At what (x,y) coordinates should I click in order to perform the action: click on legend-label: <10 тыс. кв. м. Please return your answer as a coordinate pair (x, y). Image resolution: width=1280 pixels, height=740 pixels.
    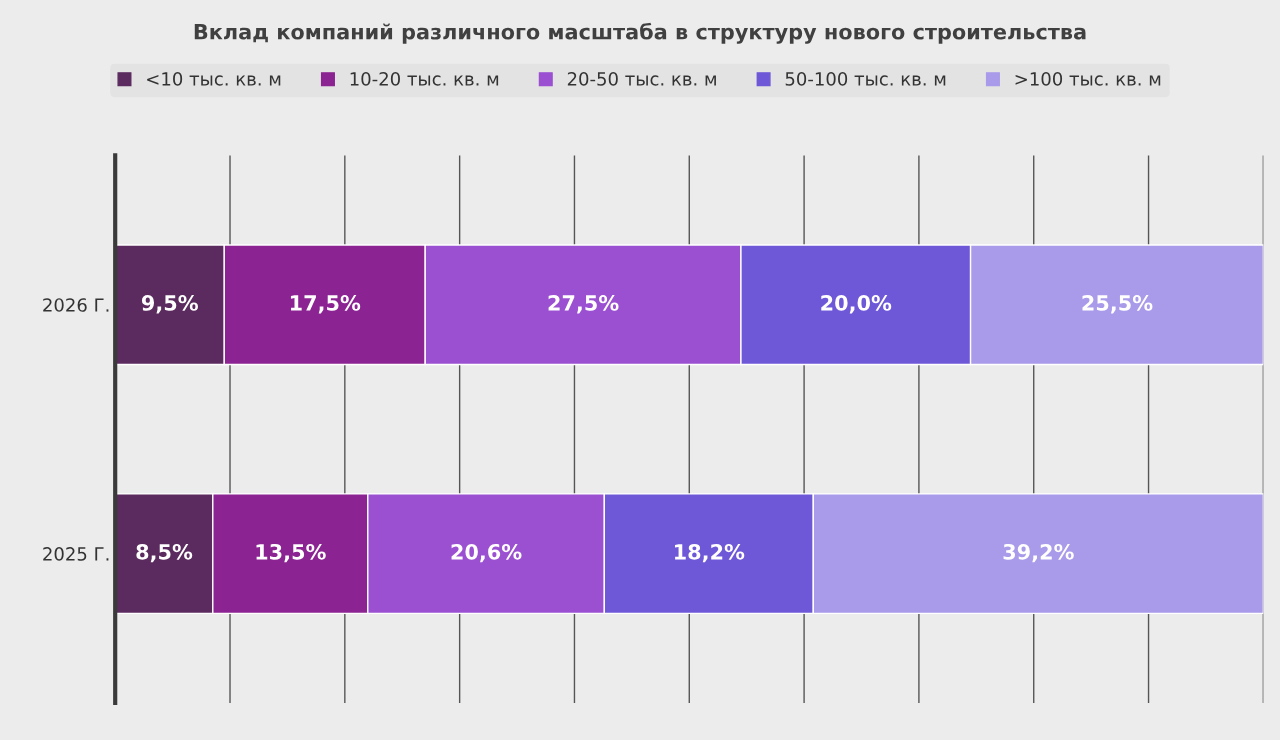
    Looking at the image, I should click on (214, 79).